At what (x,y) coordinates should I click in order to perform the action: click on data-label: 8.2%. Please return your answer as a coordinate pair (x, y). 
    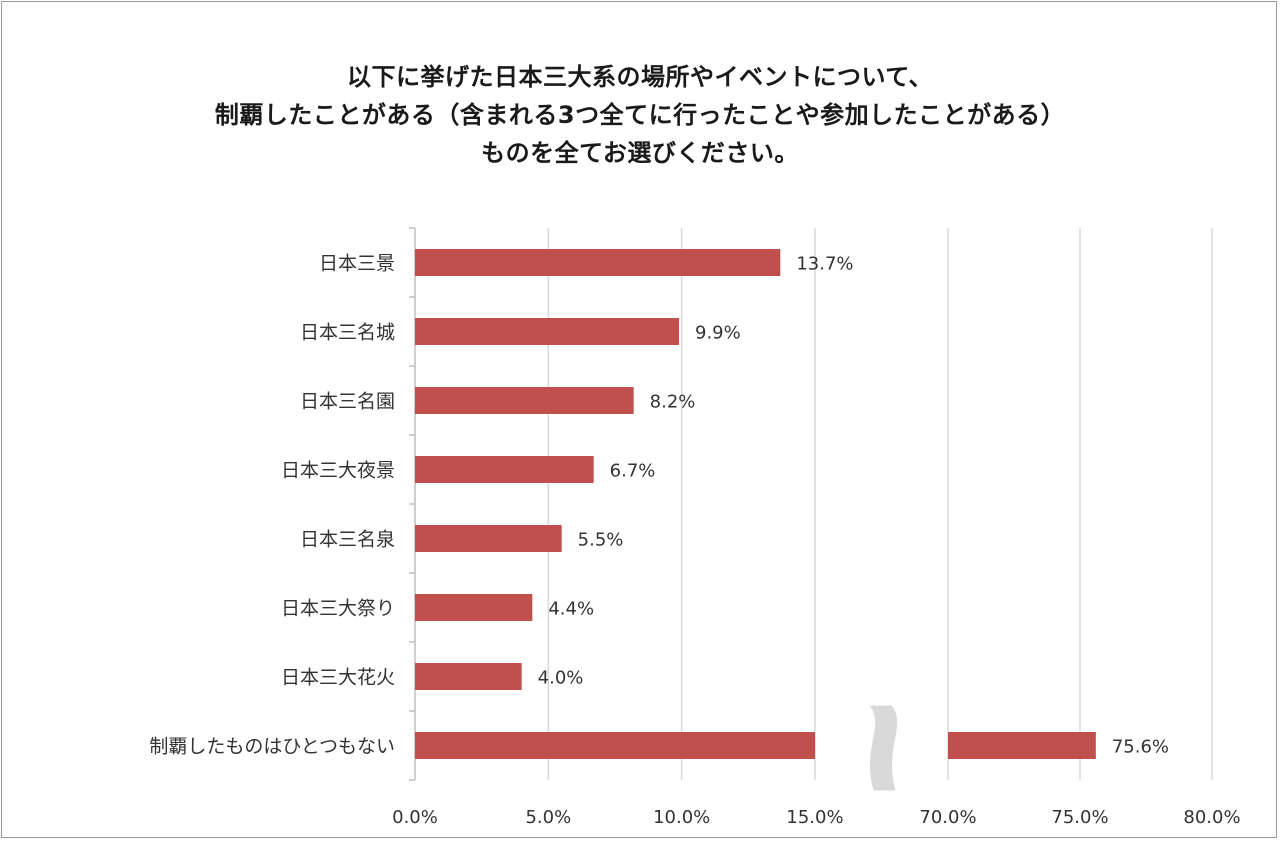
    Looking at the image, I should click on (673, 402).